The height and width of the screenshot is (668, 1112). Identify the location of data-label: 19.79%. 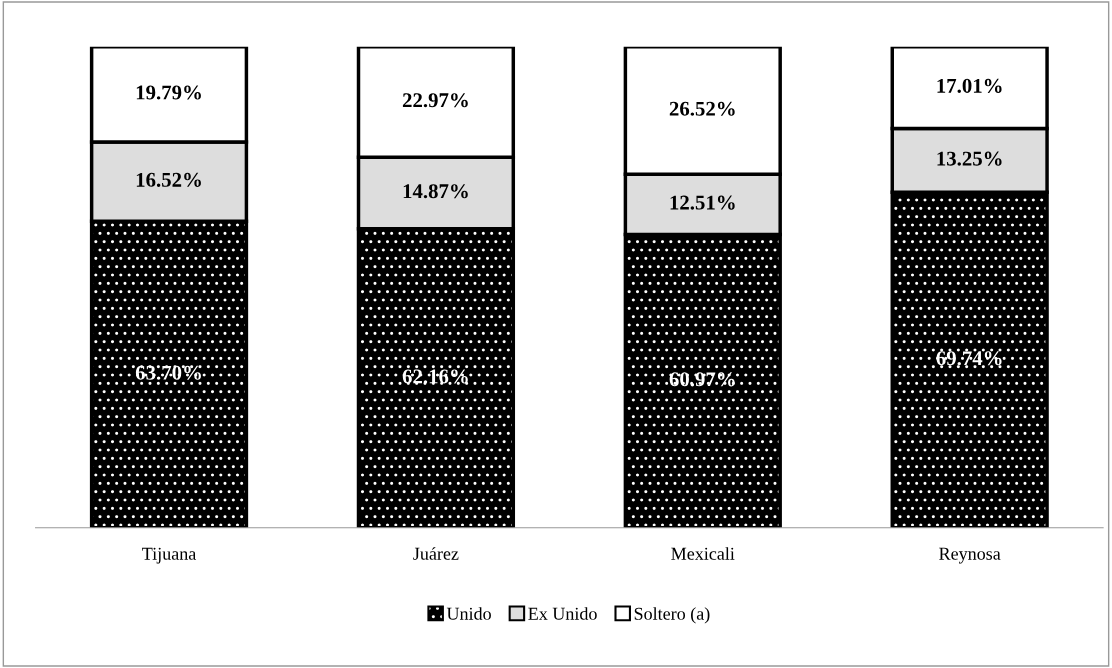
(168, 92).